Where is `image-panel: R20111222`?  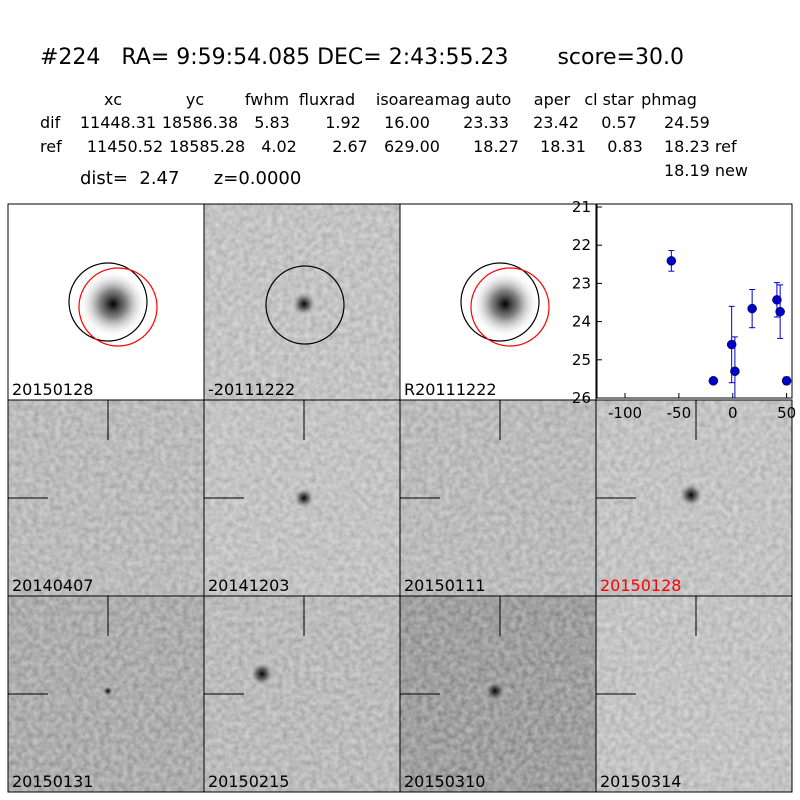 image-panel: R20111222 is located at coordinates (498, 302).